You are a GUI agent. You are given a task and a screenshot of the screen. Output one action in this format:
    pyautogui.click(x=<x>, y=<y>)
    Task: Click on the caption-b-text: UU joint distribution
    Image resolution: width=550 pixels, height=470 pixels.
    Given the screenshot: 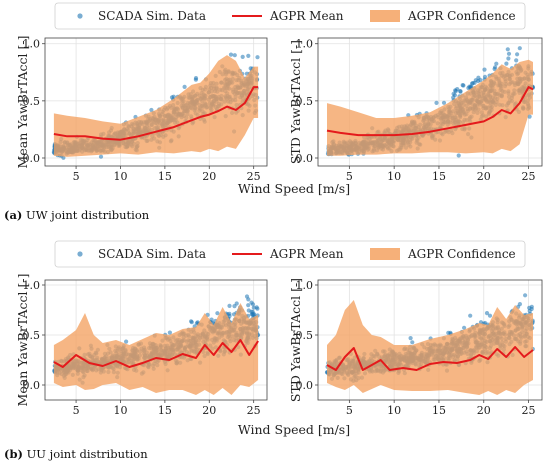 What is the action you would take?
    pyautogui.click(x=87, y=454)
    